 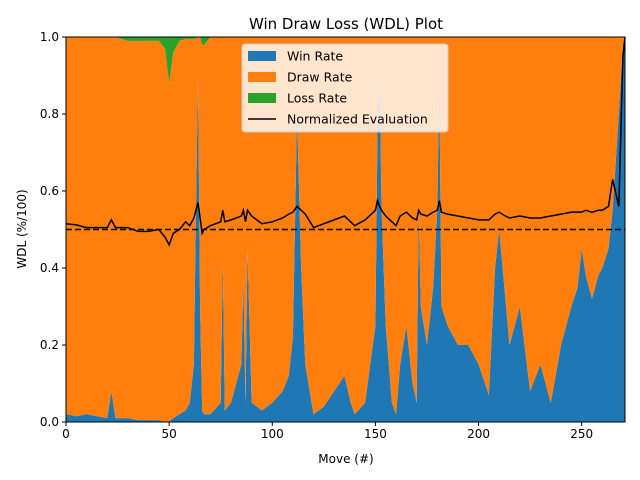 I want to click on x-tick-label: 150, so click(x=375, y=434).